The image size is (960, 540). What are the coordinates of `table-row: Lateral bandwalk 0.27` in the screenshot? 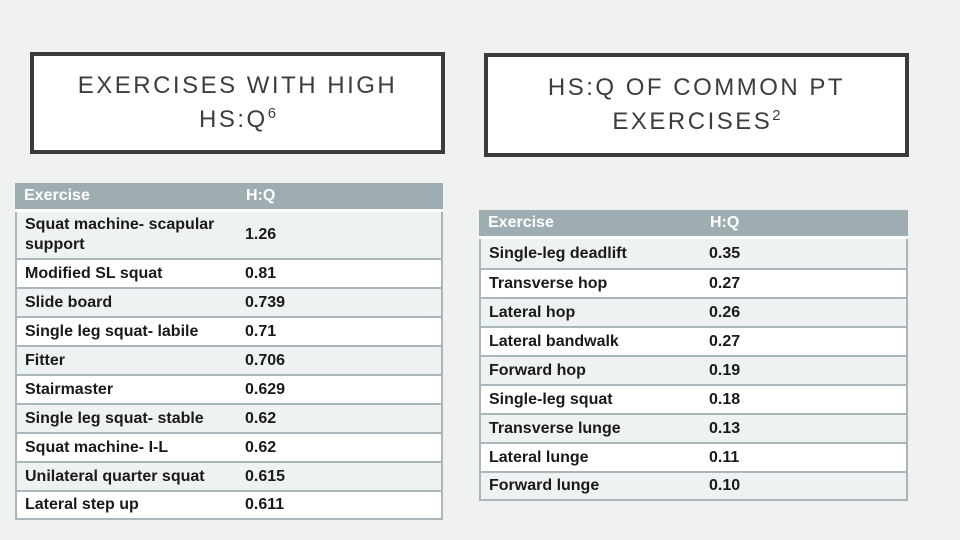 It's located at (693, 340).